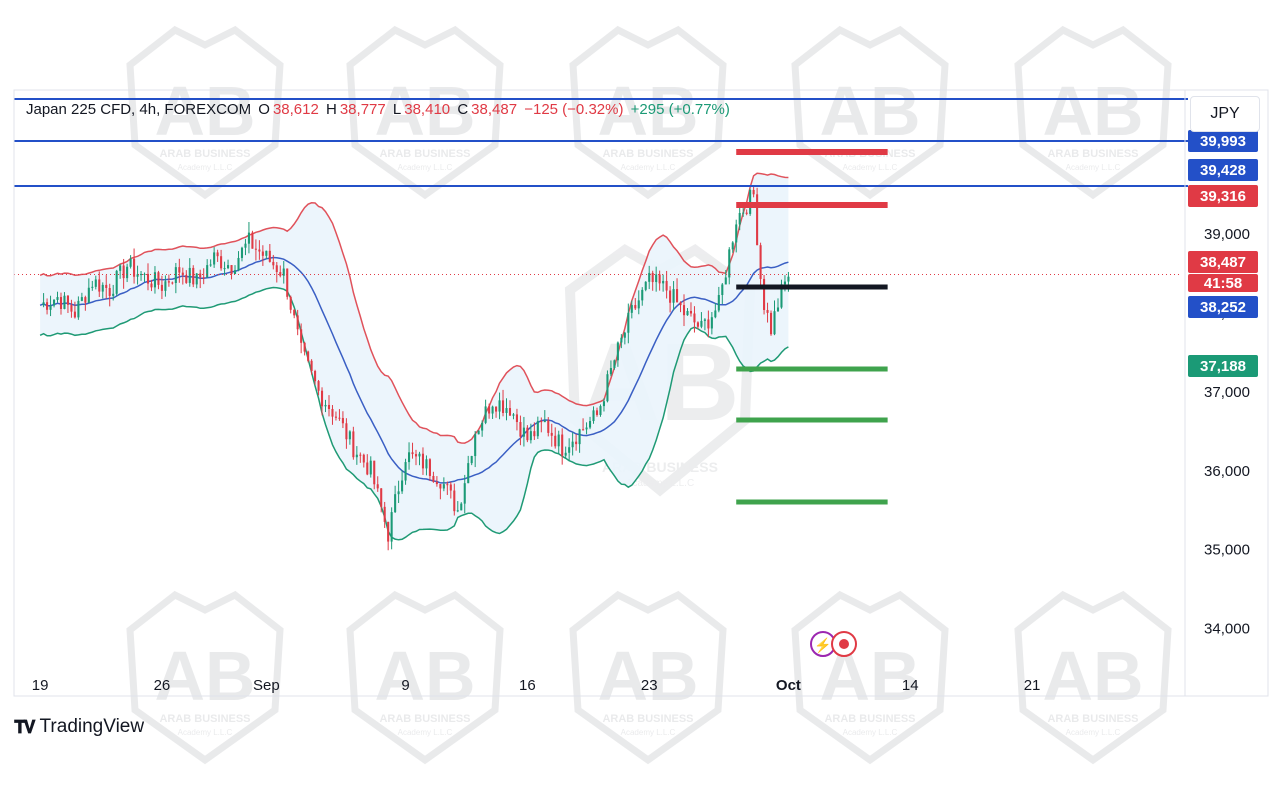  What do you see at coordinates (647, 719) in the screenshot?
I see `watermark-text: ARAB BUSINESS` at bounding box center [647, 719].